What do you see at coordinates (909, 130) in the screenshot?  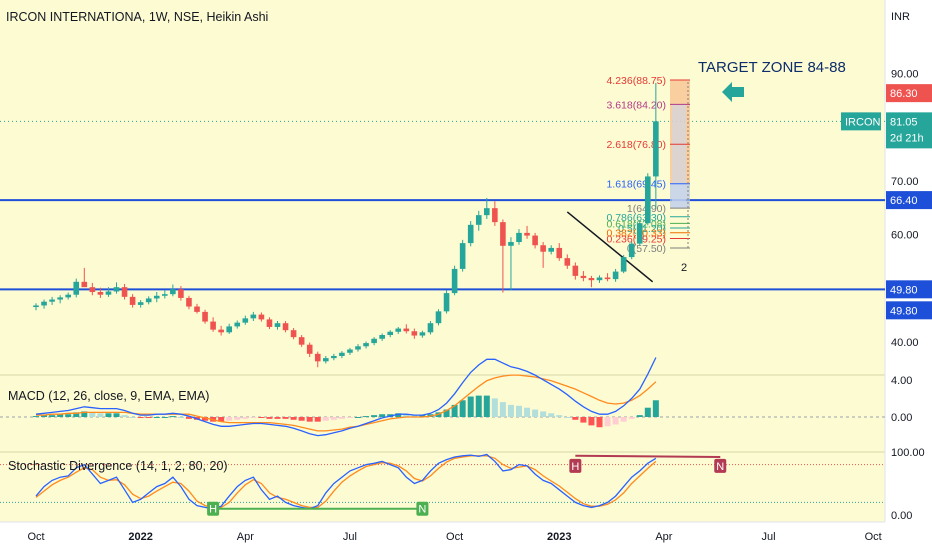 I see `last-price-badge` at bounding box center [909, 130].